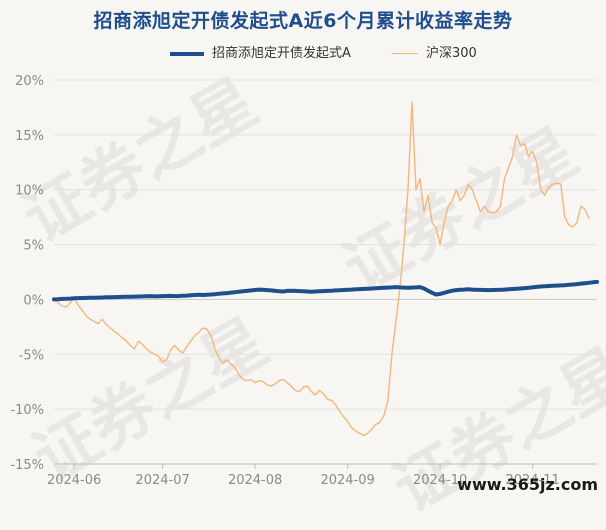  Describe the element at coordinates (33, 246) in the screenshot. I see `y-tick-label: 5%` at that location.